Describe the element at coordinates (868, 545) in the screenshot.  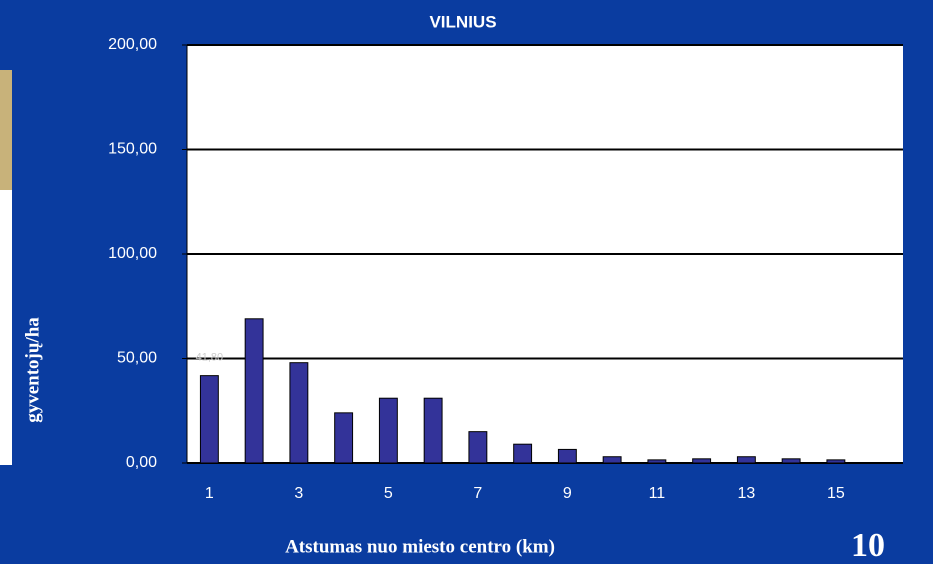
I see `page-number: 10` at that location.